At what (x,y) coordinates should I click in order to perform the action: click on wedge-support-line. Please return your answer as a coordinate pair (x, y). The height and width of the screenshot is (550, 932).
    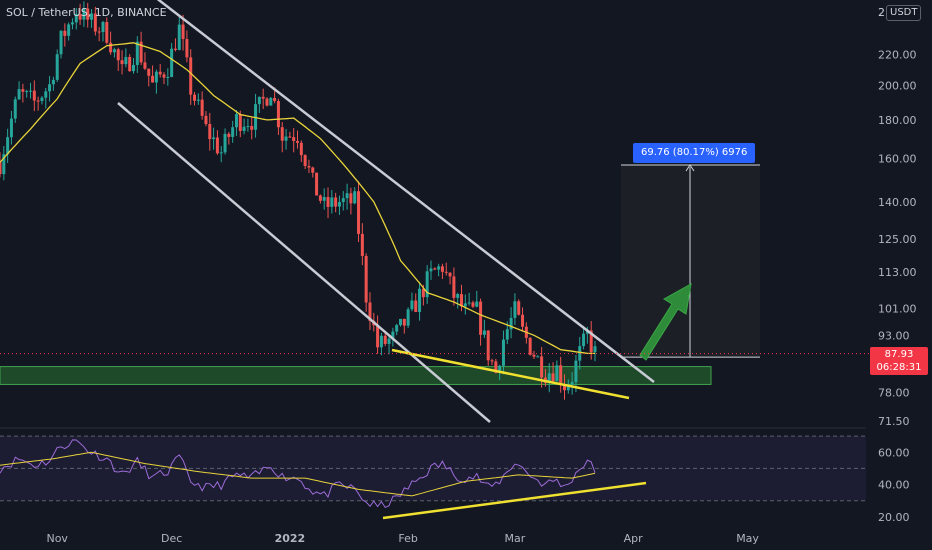
    Looking at the image, I should click on (510, 374).